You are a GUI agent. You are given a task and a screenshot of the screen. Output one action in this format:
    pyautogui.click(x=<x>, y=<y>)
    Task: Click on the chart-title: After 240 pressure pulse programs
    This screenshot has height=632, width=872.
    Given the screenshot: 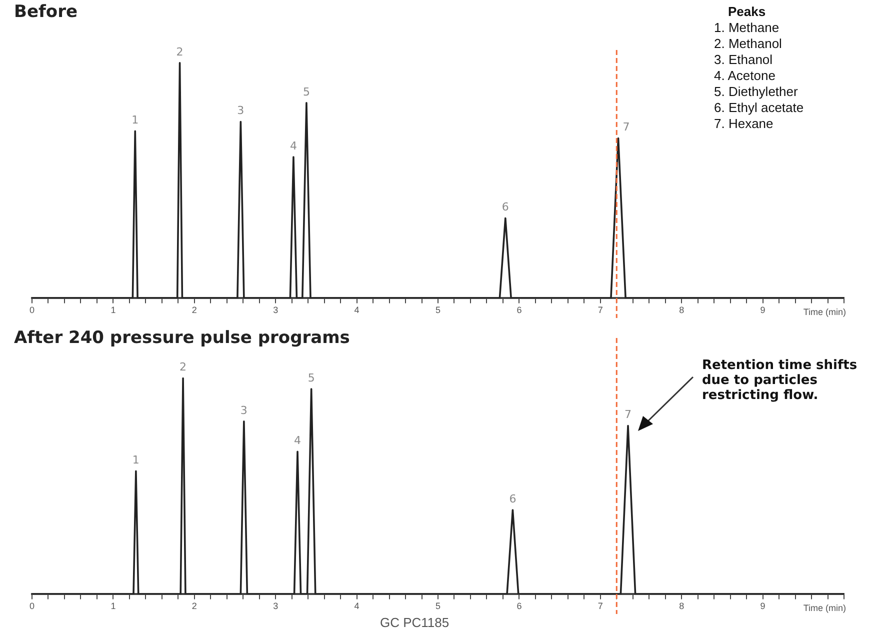 What is the action you would take?
    pyautogui.click(x=182, y=338)
    